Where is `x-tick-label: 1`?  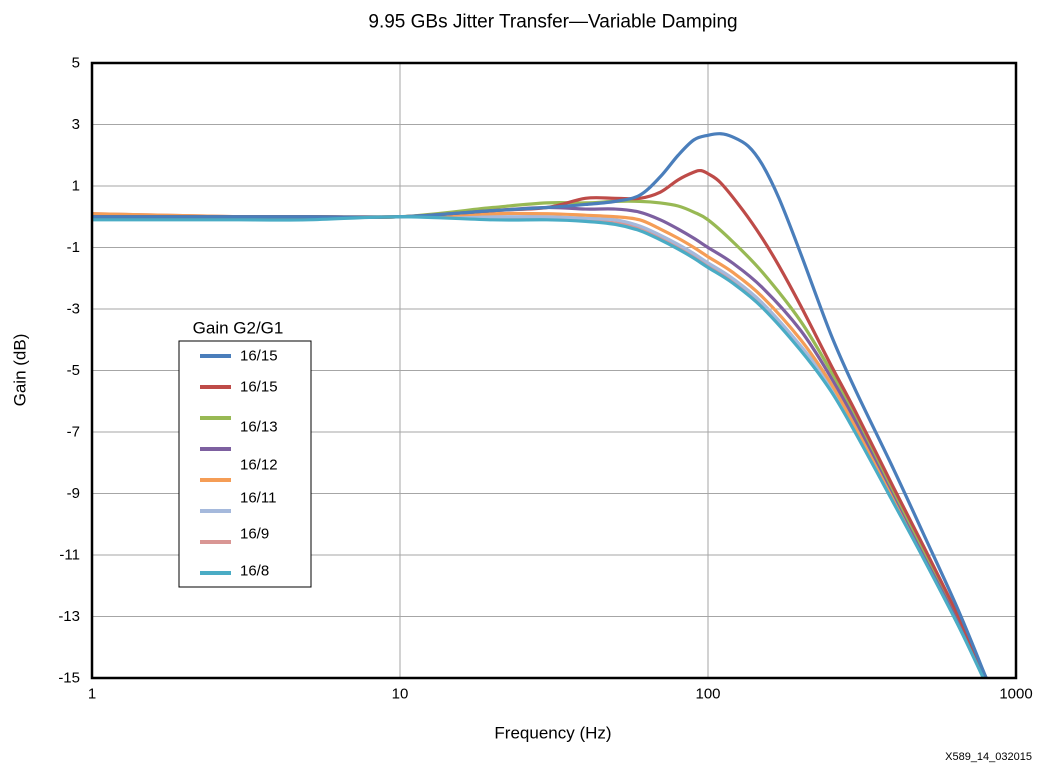
x-tick-label: 1 is located at coordinates (92, 694).